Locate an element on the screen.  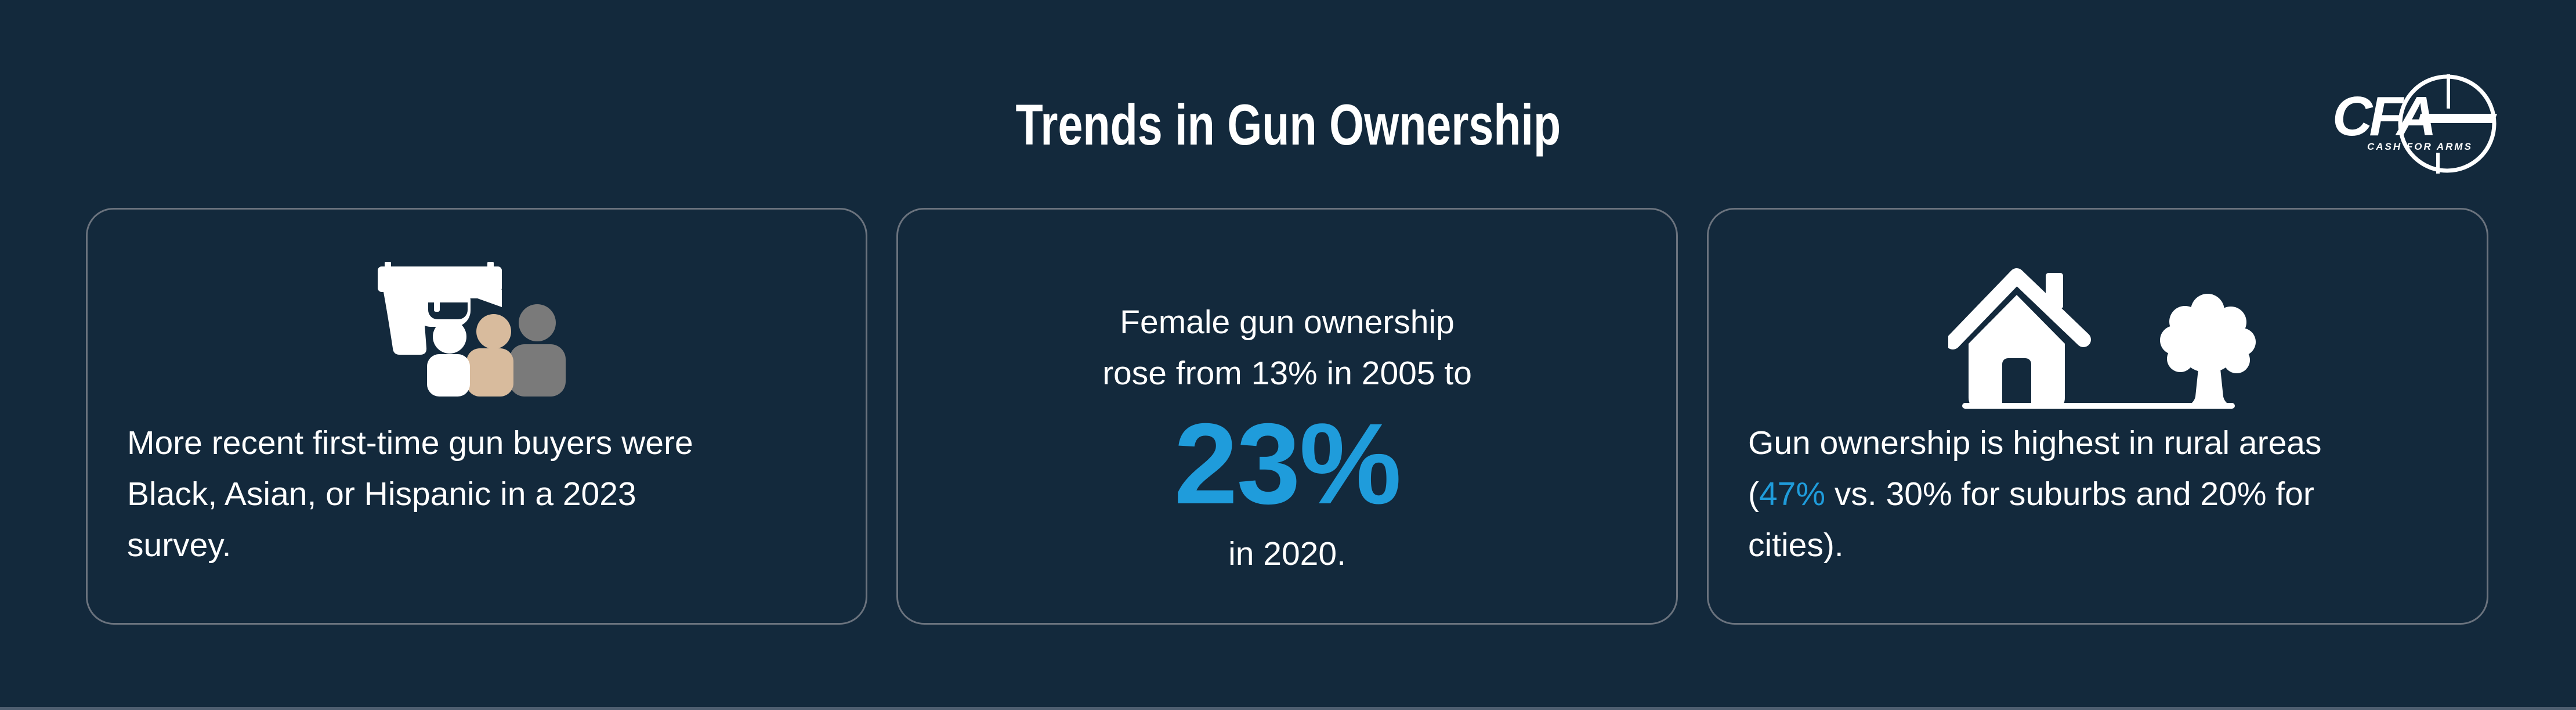
house-icon is located at coordinates (2019, 338).